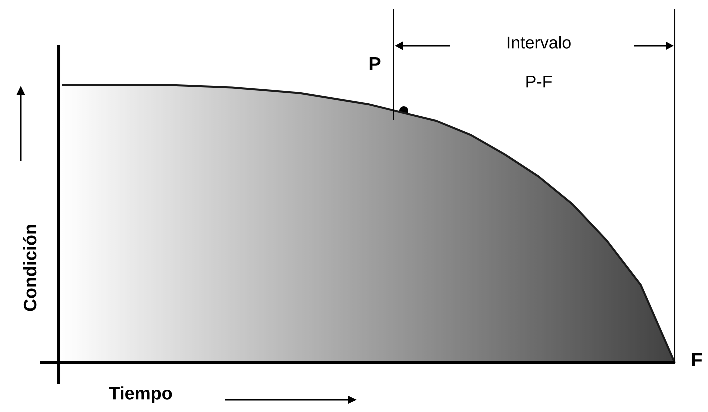  What do you see at coordinates (140, 395) in the screenshot?
I see `x-axis-title: Tiempo` at bounding box center [140, 395].